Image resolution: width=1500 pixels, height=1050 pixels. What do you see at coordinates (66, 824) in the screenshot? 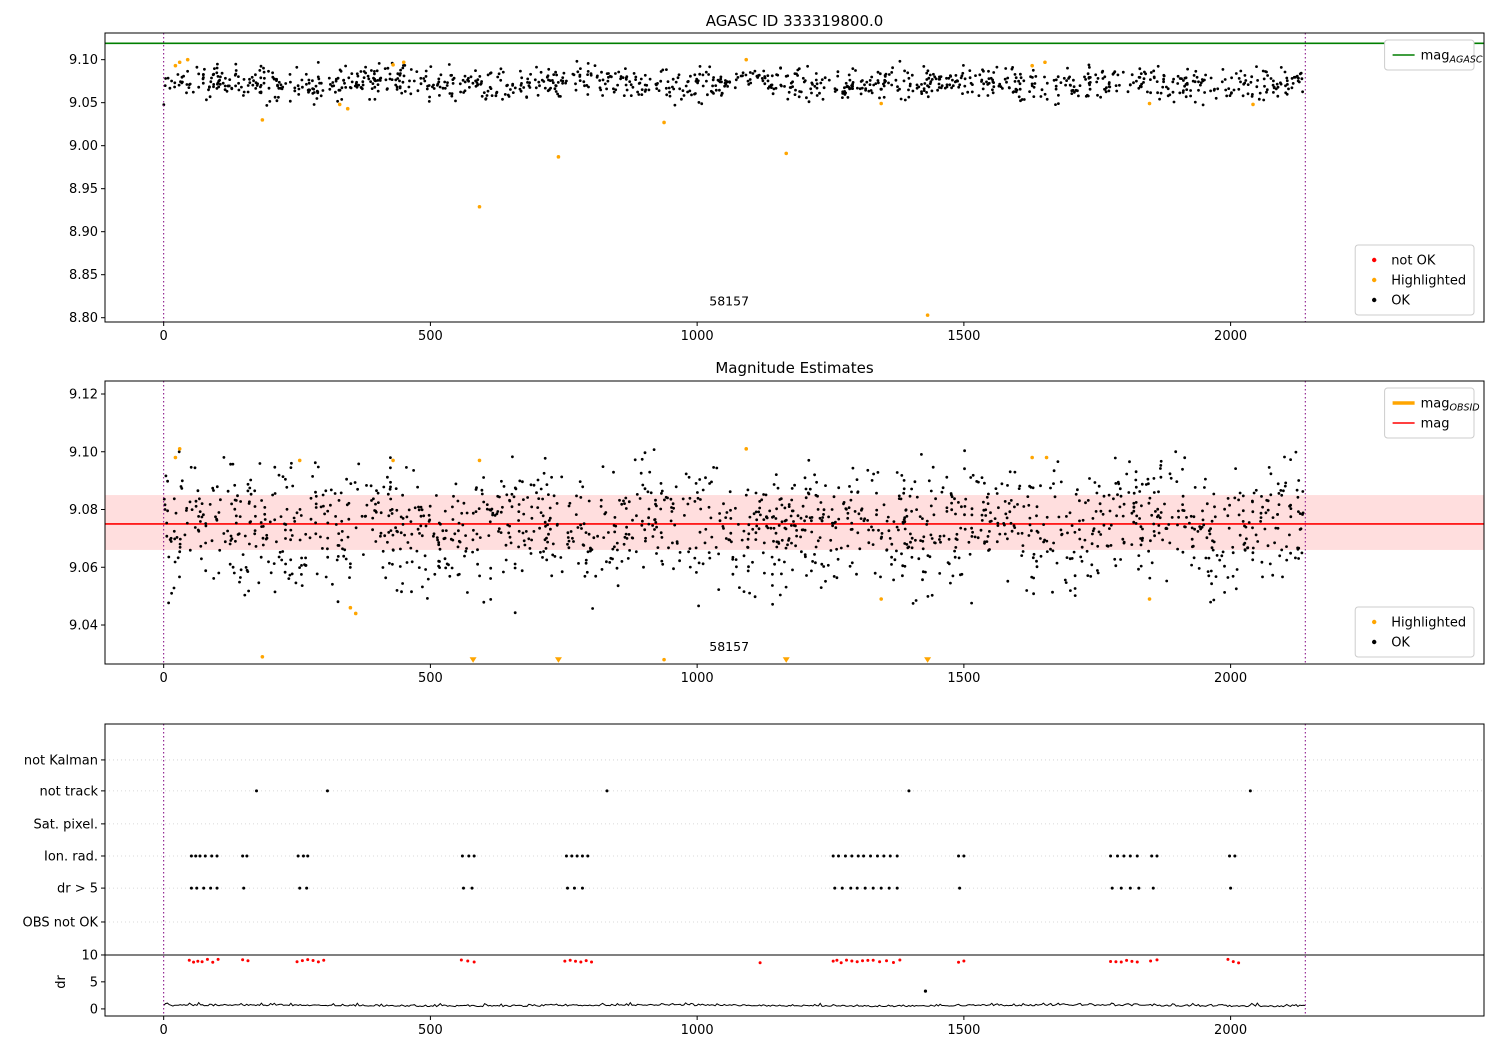
I see `svg-text: Sat. pixel.` at bounding box center [66, 824].